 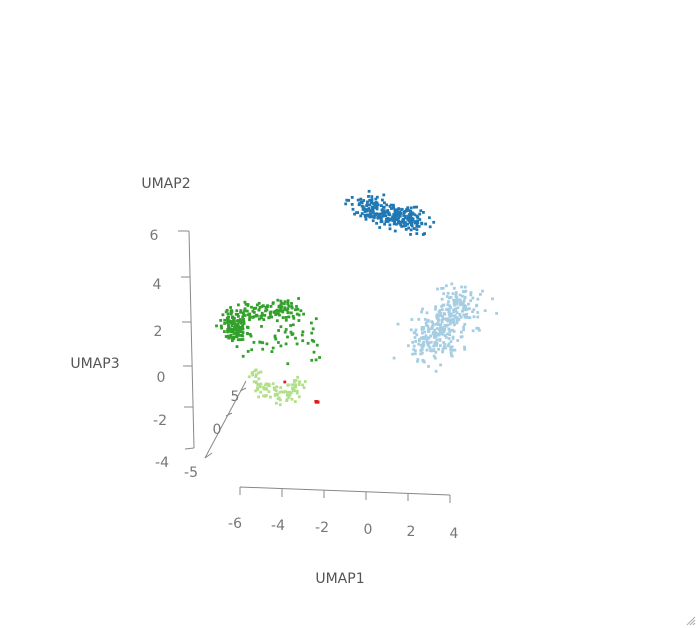 I want to click on umap2-axis-line, so click(x=225, y=419).